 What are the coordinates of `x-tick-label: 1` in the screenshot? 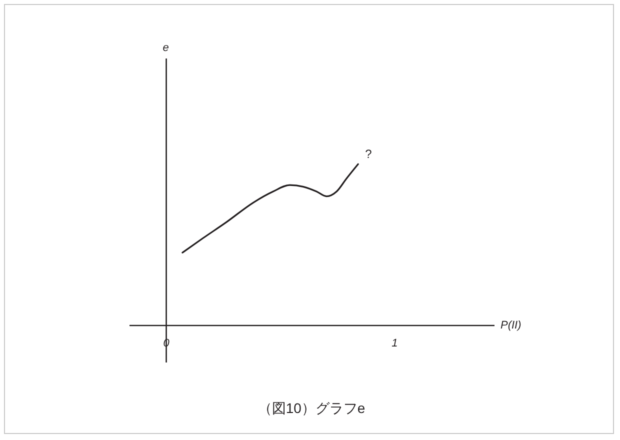 It's located at (395, 344).